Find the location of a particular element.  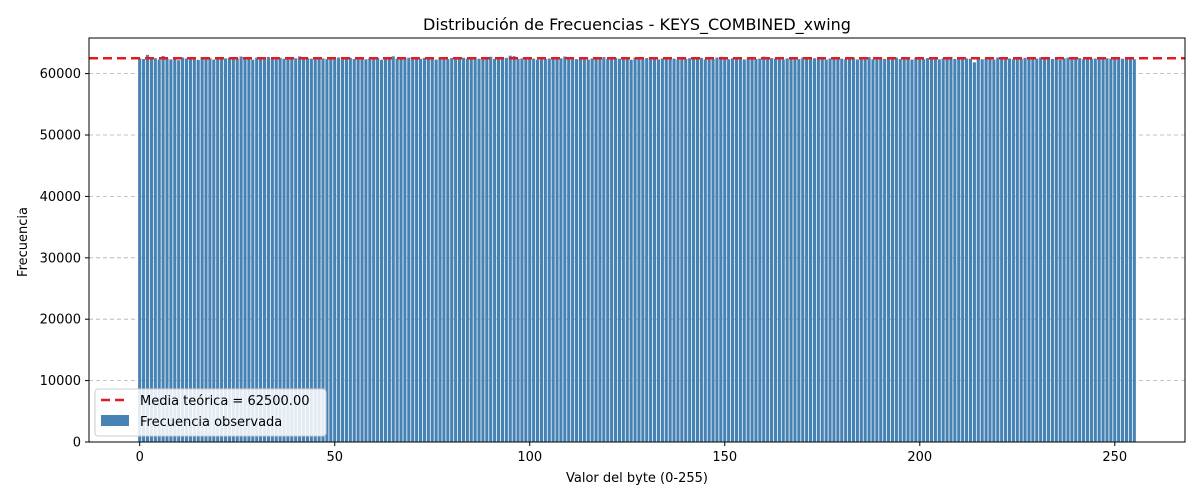

legend-bar-label: Frecuencia observada is located at coordinates (211, 422).